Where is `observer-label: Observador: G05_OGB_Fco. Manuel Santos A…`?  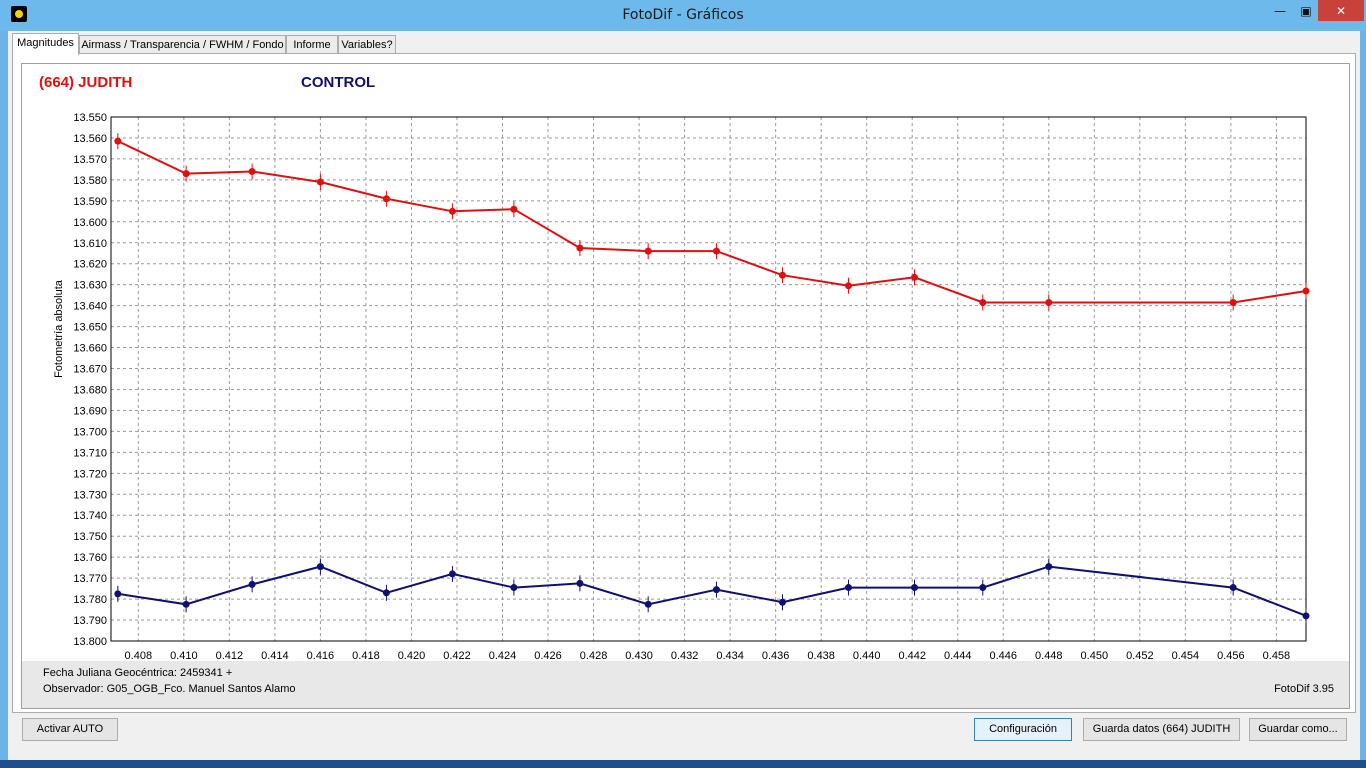
observer-label: Observador: G05_OGB_Fco. Manuel Santos A… is located at coordinates (169, 689).